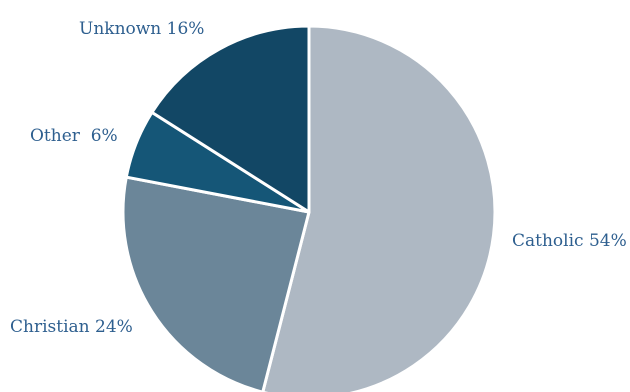  Describe the element at coordinates (71, 327) in the screenshot. I see `pie-label-christian: Christian 24%` at that location.